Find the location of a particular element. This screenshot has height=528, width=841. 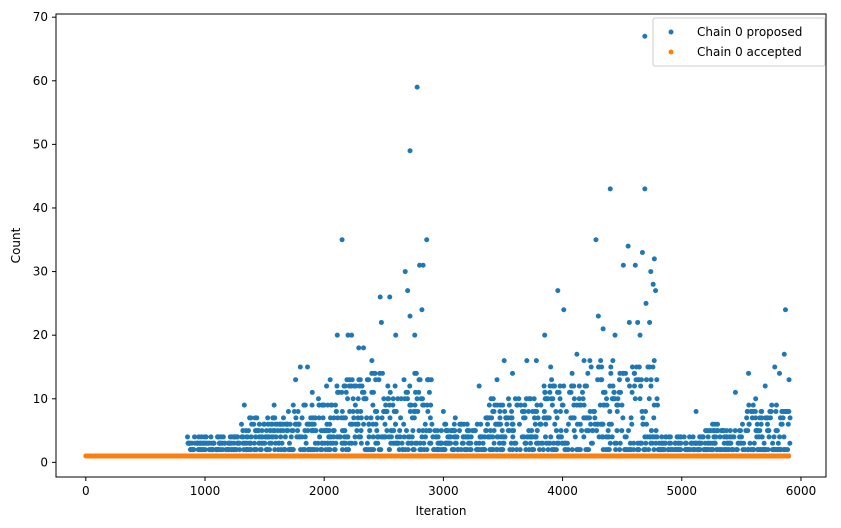

legend-marker-proposed is located at coordinates (671, 32).